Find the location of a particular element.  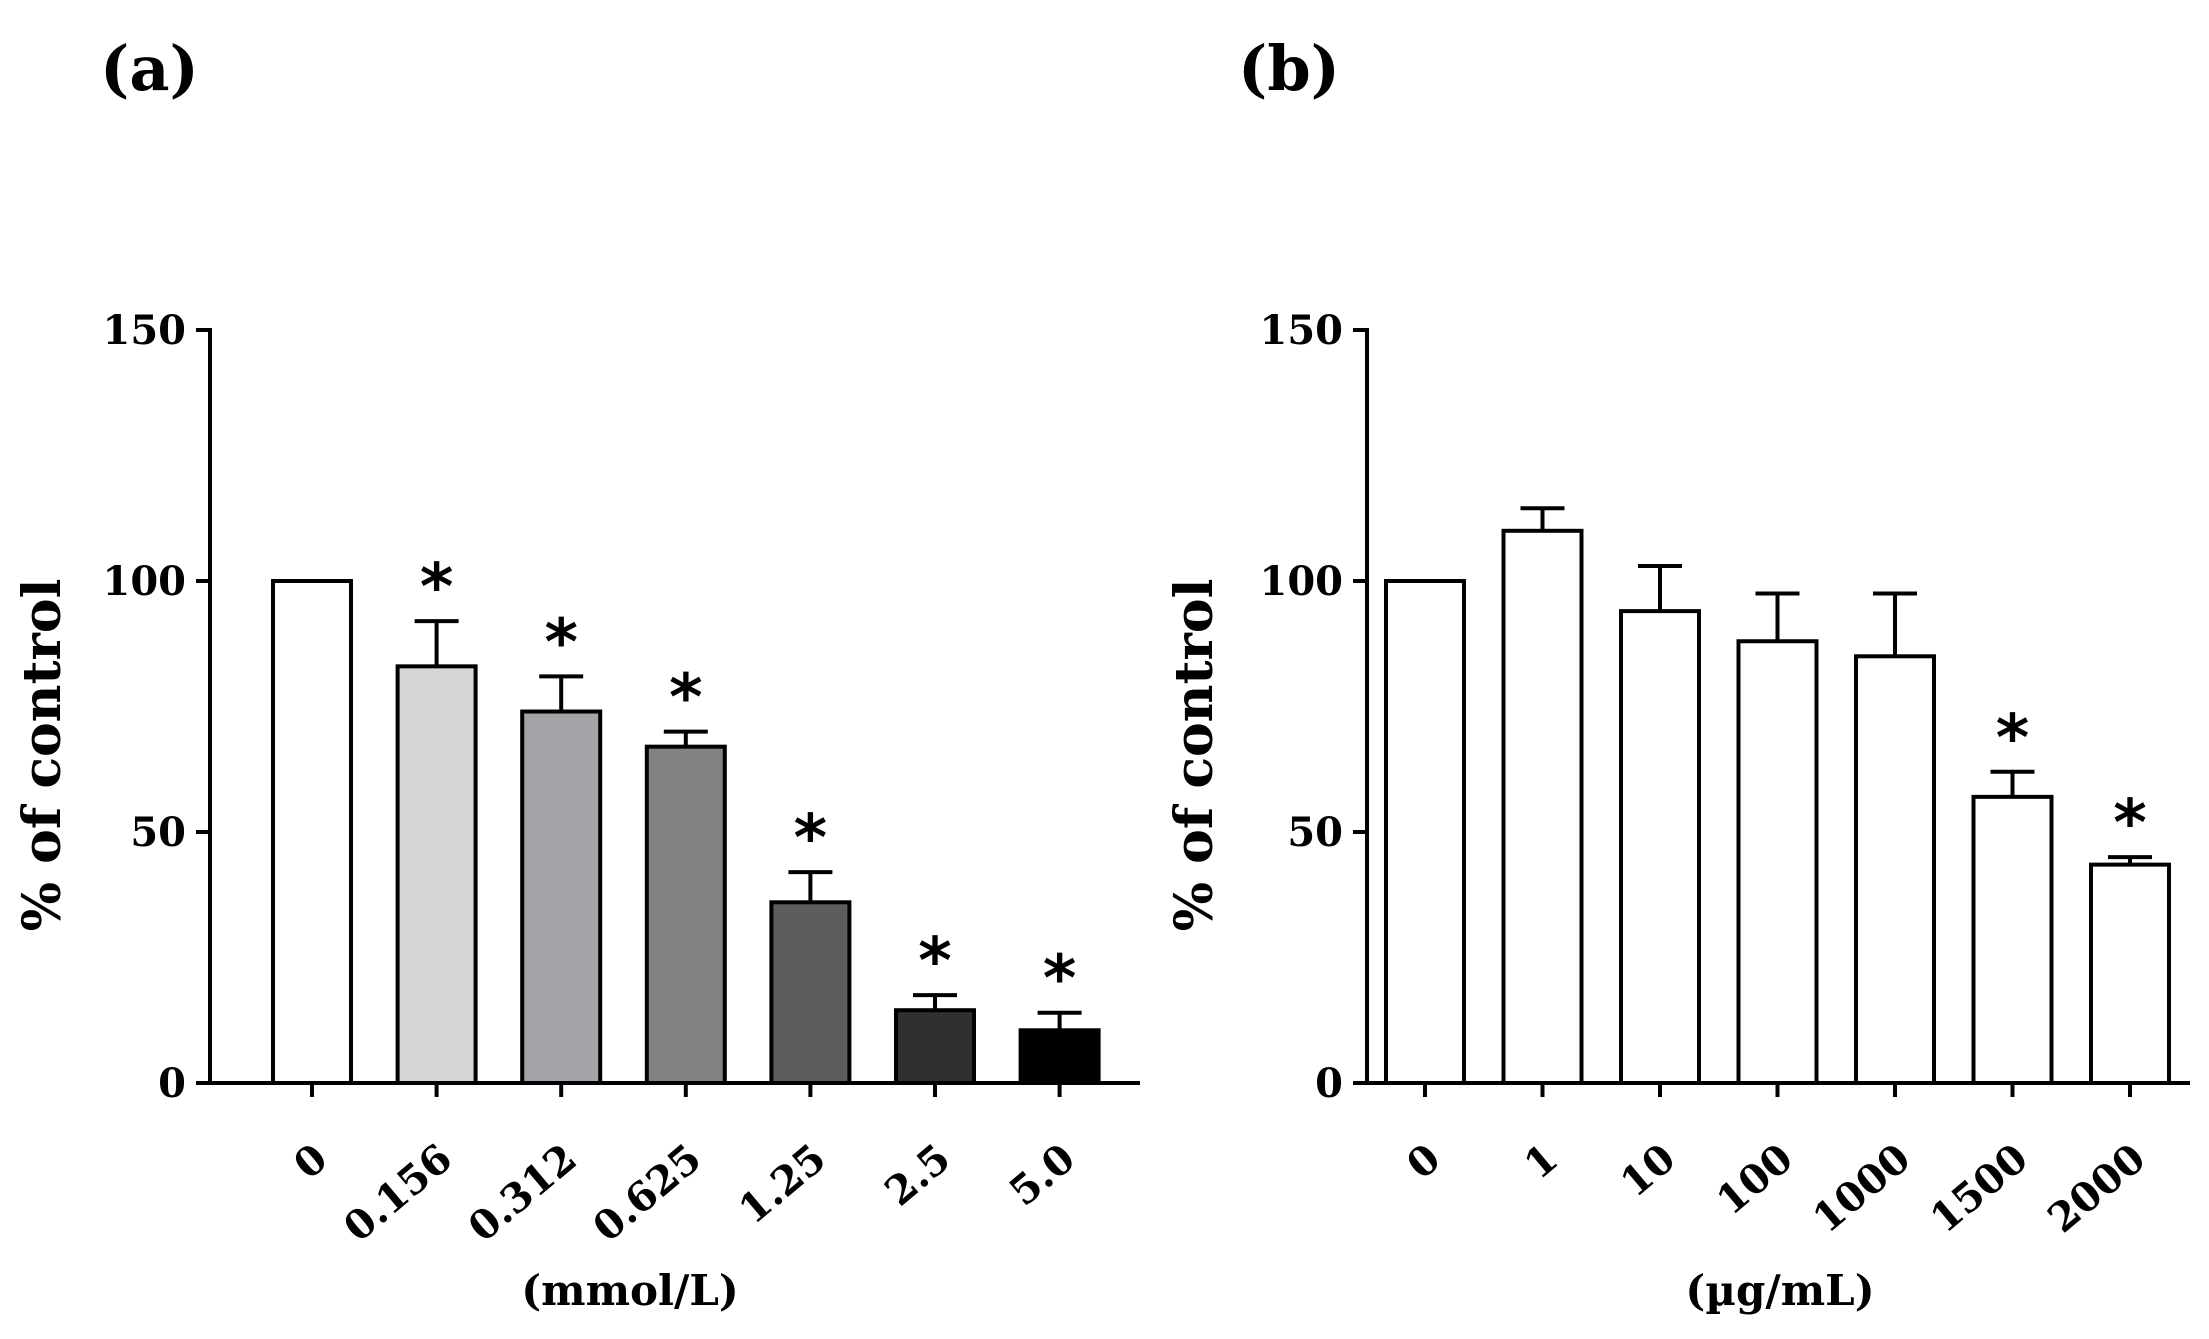

panel-b-category-label: 1 is located at coordinates (1541, 1162).